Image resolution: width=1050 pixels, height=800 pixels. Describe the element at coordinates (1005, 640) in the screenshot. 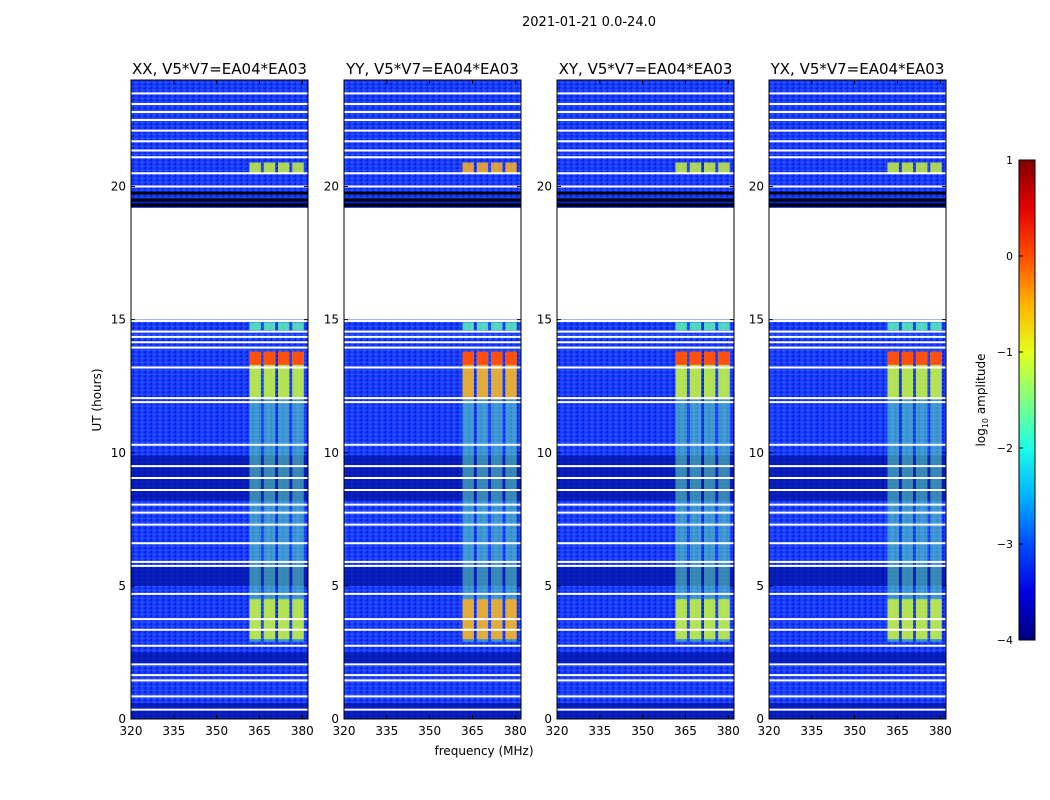

I see `colorbar-tick-label: −4` at that location.